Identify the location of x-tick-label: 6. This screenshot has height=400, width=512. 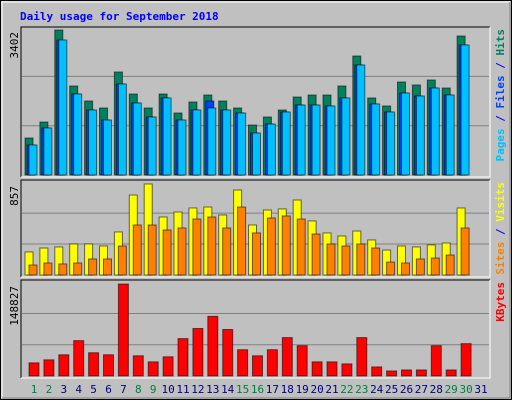
(108, 389).